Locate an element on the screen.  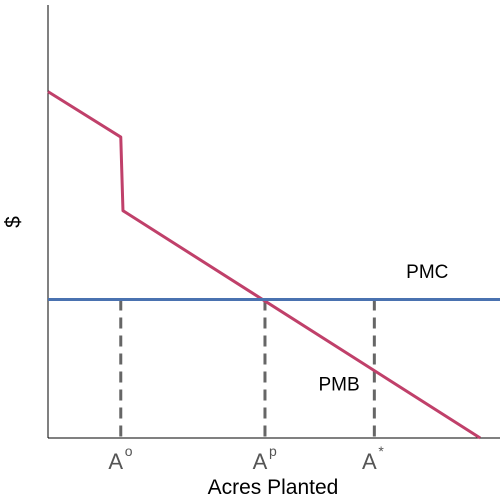
y-axis-title: $ is located at coordinates (13, 222).